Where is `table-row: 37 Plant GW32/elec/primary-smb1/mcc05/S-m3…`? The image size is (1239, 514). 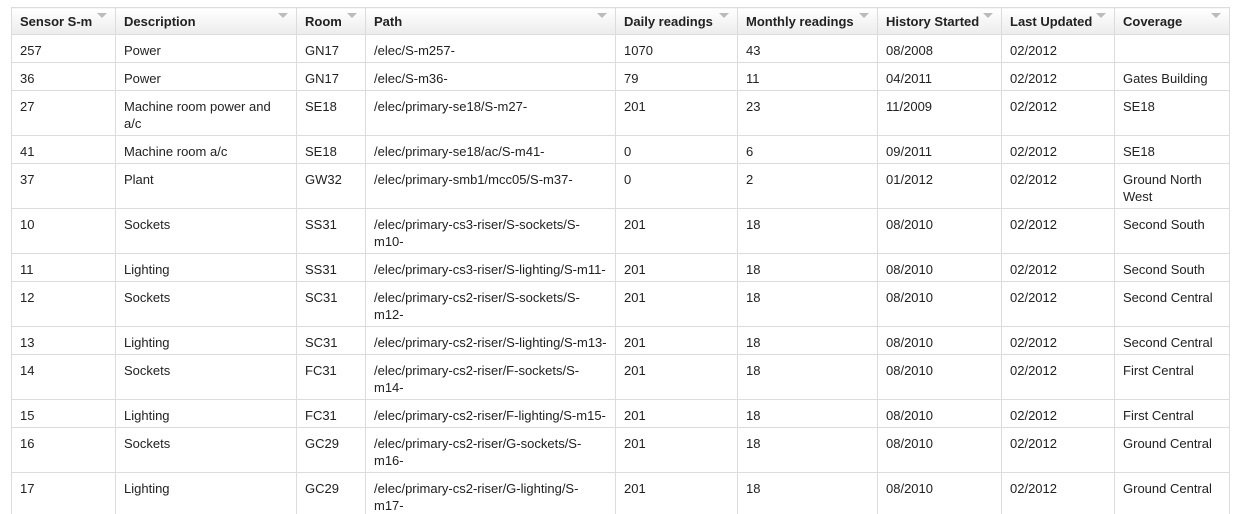
table-row: 37 Plant GW32/elec/primary-smb1/mcc05/S-m3… is located at coordinates (620, 186).